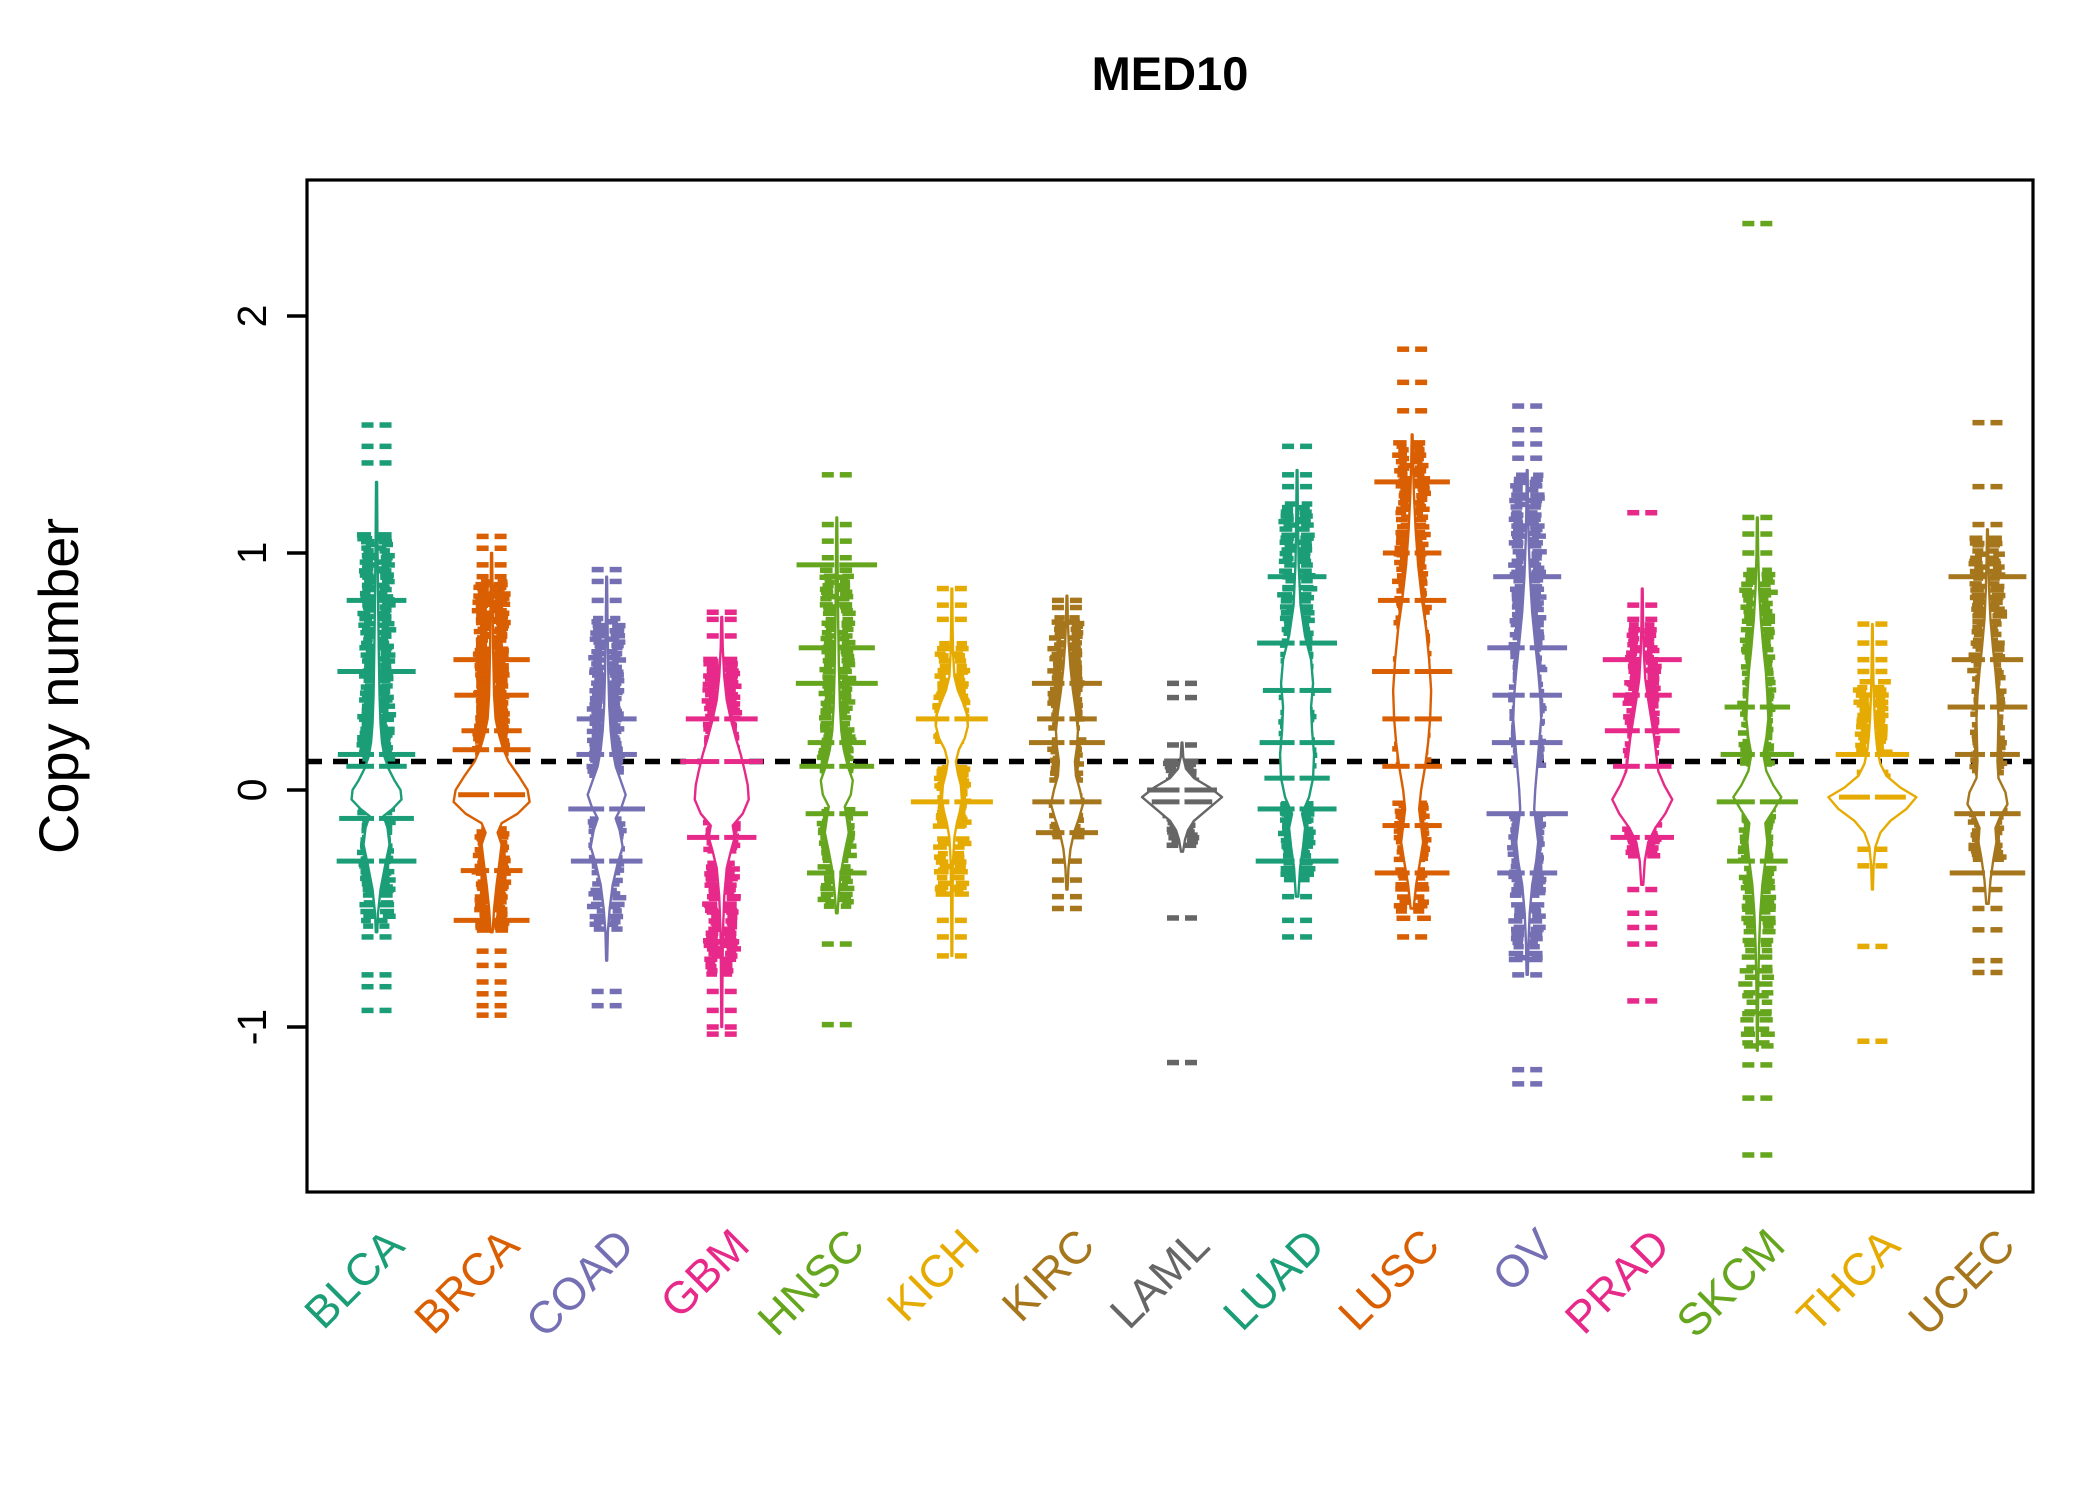 Image resolution: width=2100 pixels, height=1500 pixels. Describe the element at coordinates (615, 600) in the screenshot. I see `outlier-dash-coad` at that location.